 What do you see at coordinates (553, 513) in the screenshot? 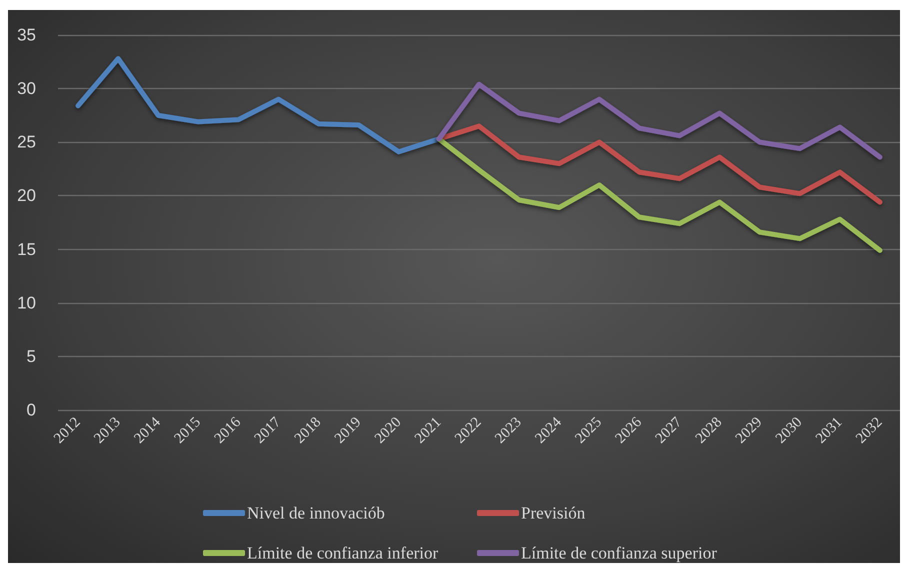
I see `legend-label: Previsión` at bounding box center [553, 513].